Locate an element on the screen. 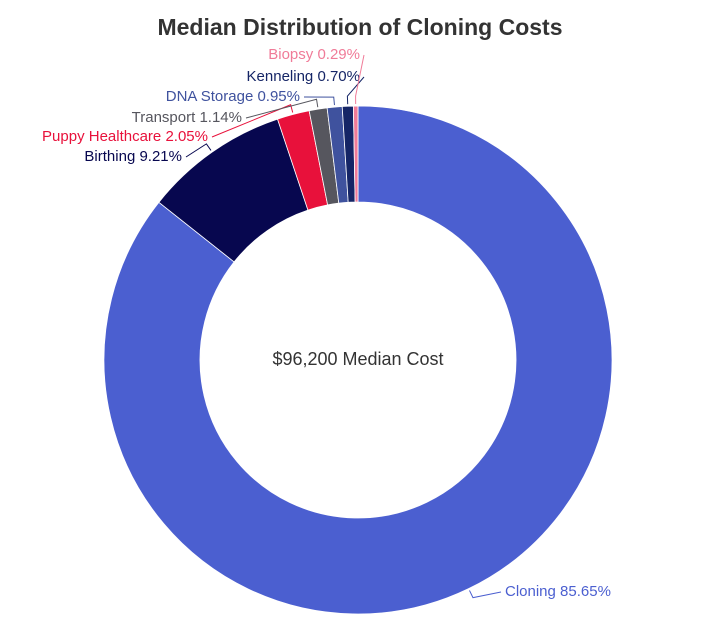  slice-name: Biopsy is located at coordinates (291, 54).